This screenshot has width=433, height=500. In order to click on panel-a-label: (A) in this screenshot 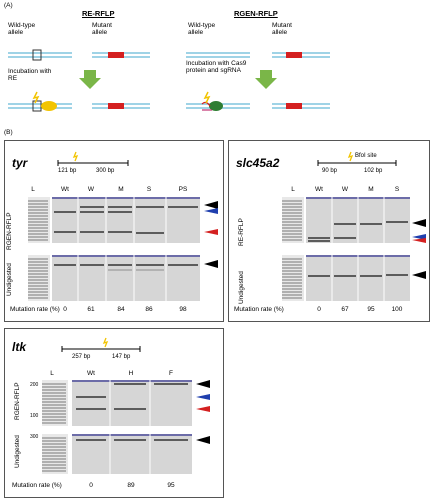, I will do `click(8, 5)`.